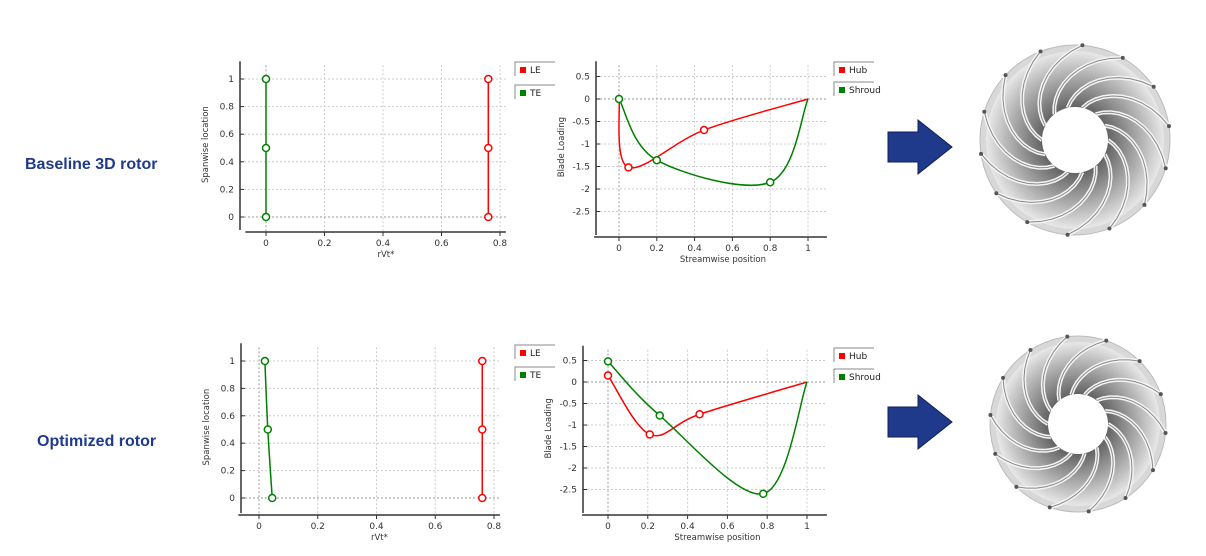 The width and height of the screenshot is (1206, 556). Describe the element at coordinates (227, 163) in the screenshot. I see `y-tick-label: 0.4` at that location.